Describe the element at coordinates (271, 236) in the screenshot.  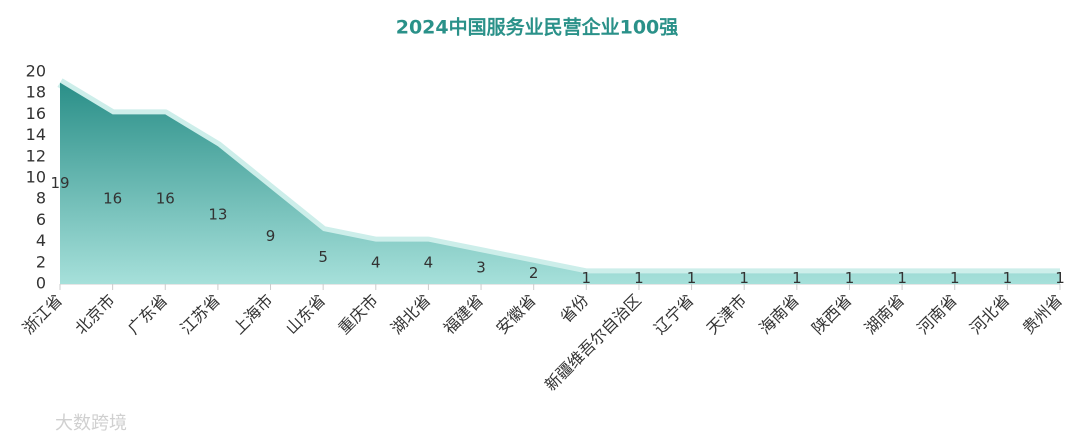
I see `data-label: 9` at that location.